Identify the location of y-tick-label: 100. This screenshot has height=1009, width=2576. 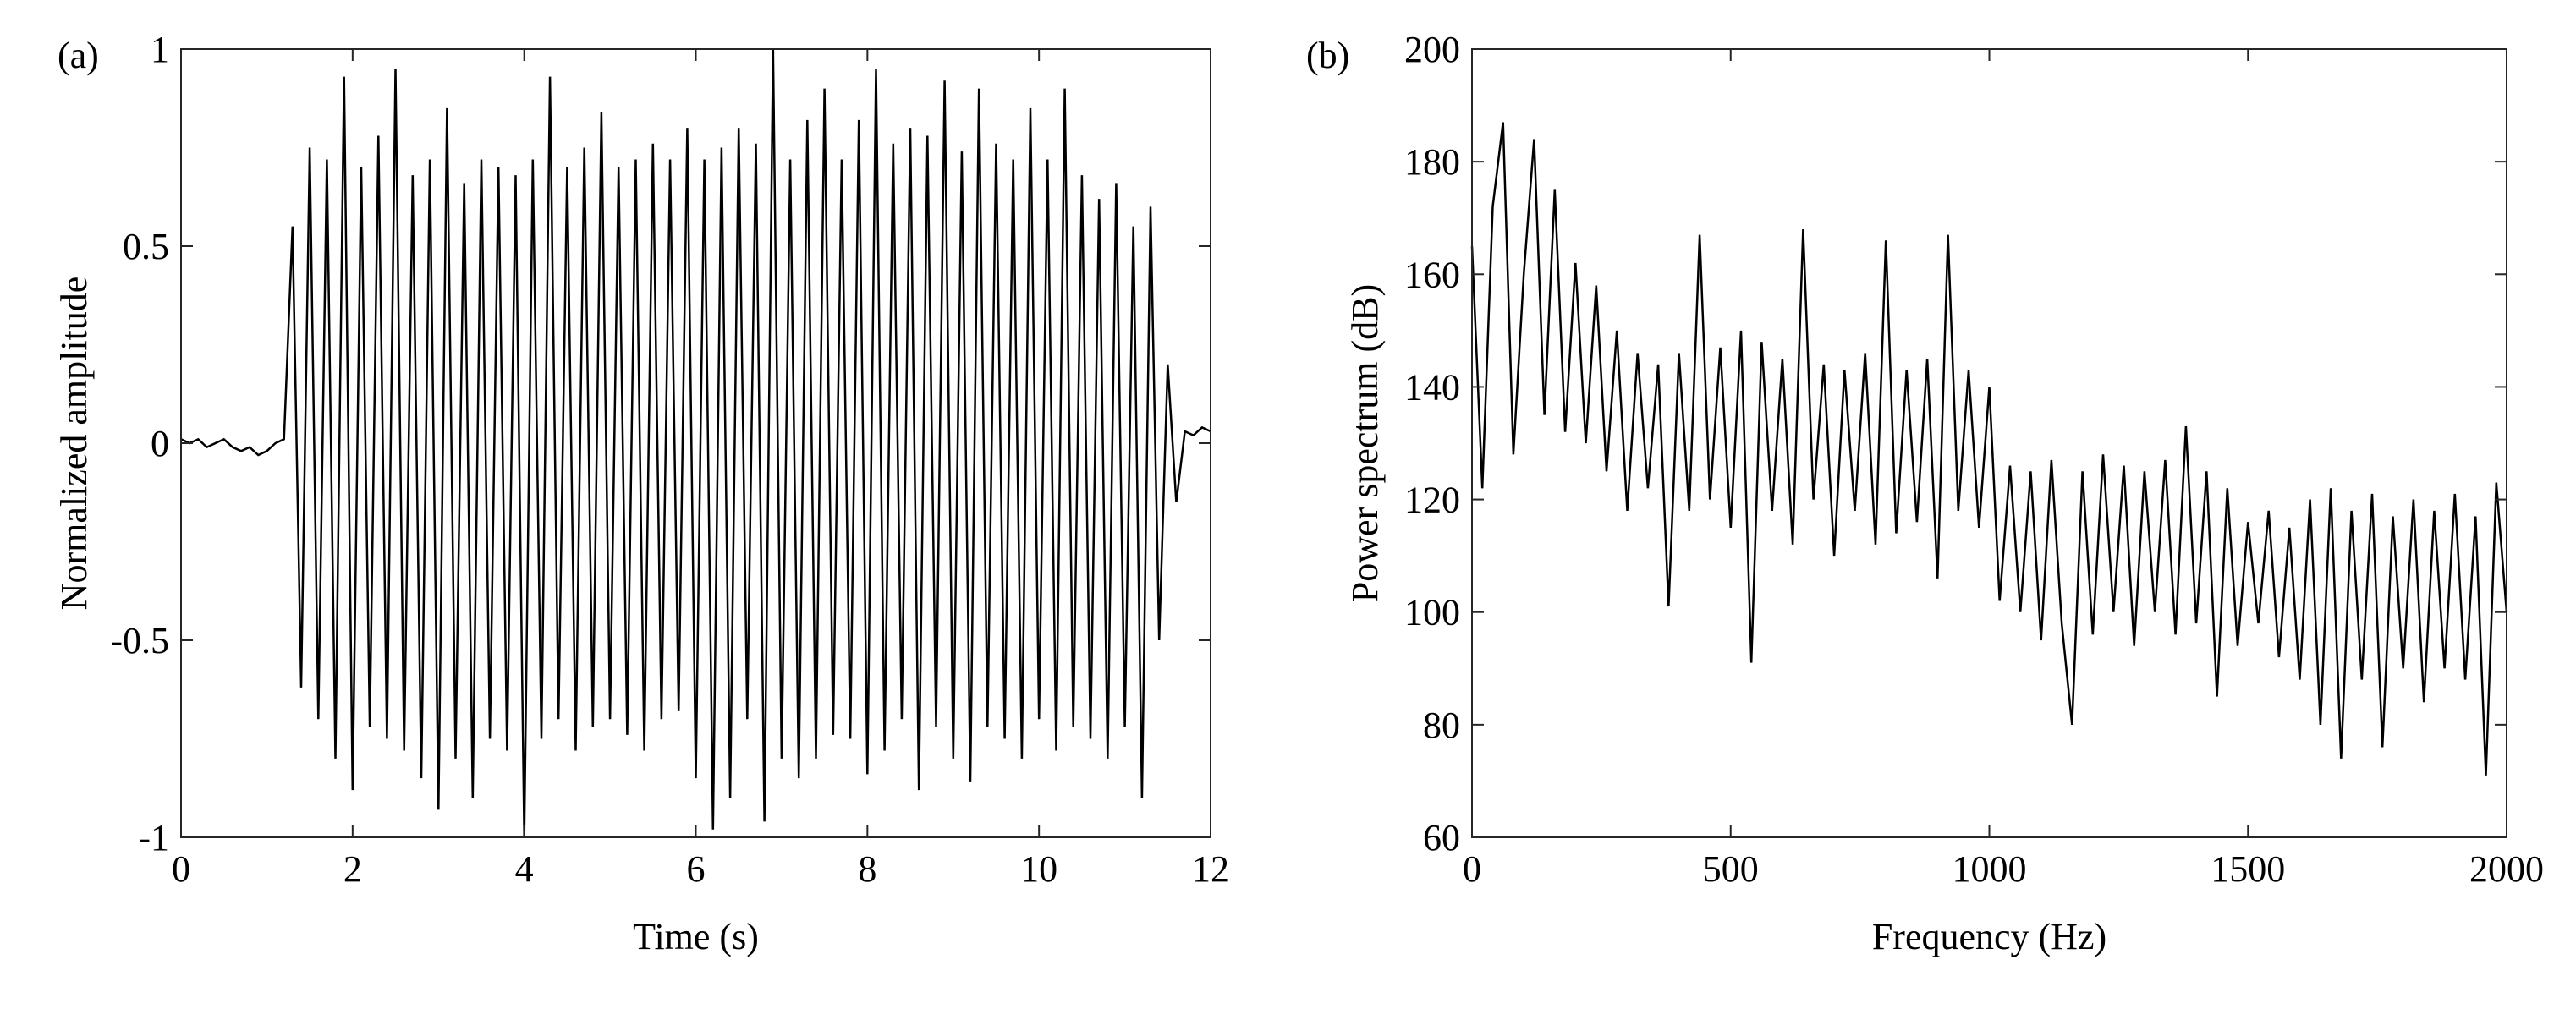
(1432, 613).